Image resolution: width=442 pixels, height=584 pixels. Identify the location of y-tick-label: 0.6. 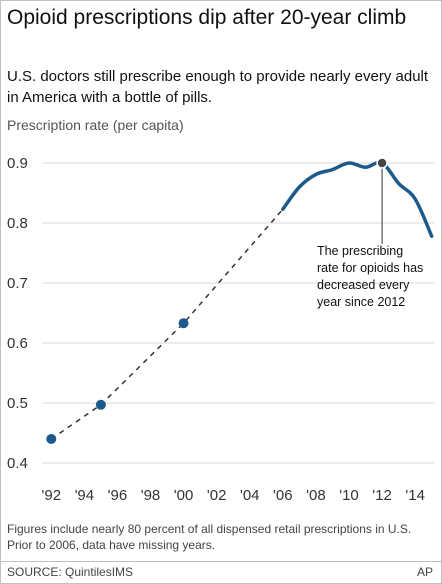
(17, 343).